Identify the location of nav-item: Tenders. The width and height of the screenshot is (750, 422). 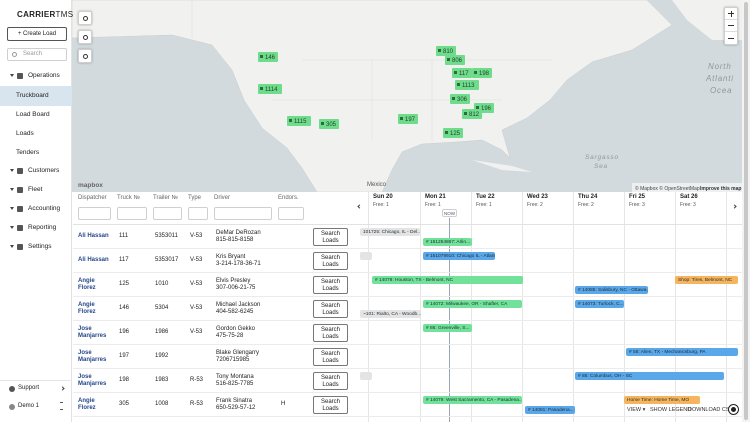
(28, 152).